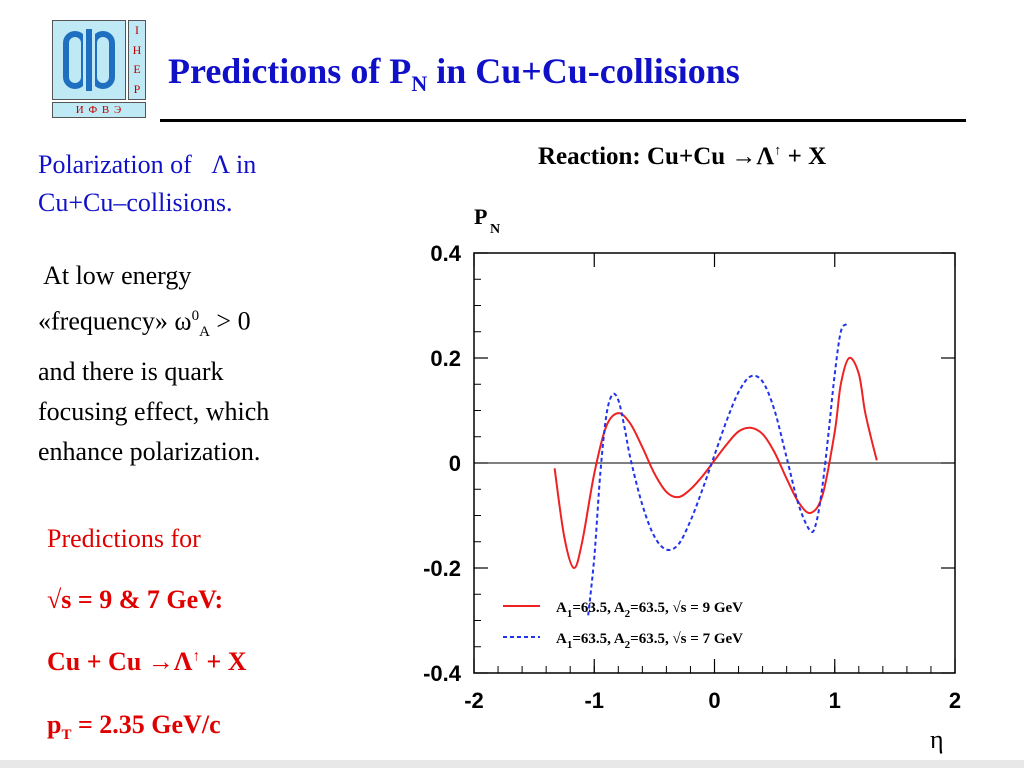  Describe the element at coordinates (649, 641) in the screenshot. I see `legend-label: A1=63.5, A2=63.5, √s = 7 GeV` at that location.